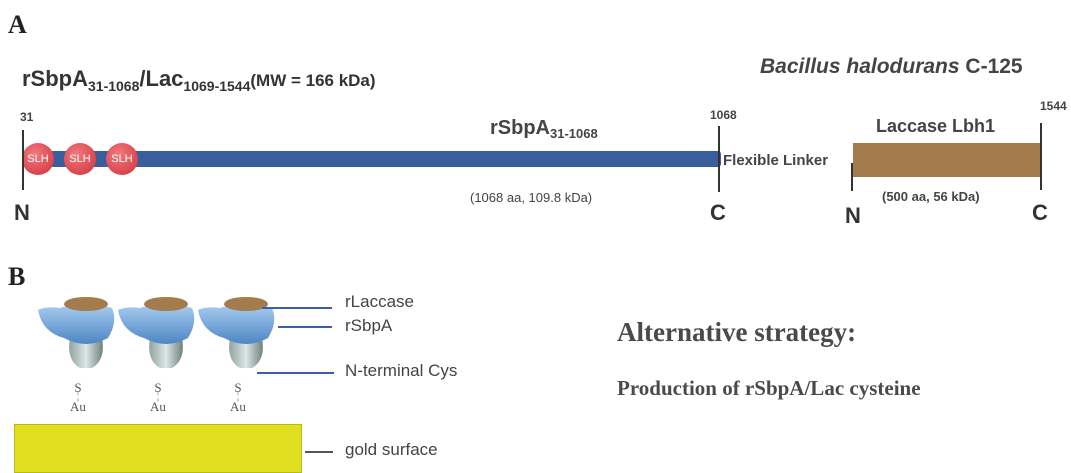 This screenshot has width=1071, height=473. I want to click on slh-domain-3: SLH, so click(122, 159).